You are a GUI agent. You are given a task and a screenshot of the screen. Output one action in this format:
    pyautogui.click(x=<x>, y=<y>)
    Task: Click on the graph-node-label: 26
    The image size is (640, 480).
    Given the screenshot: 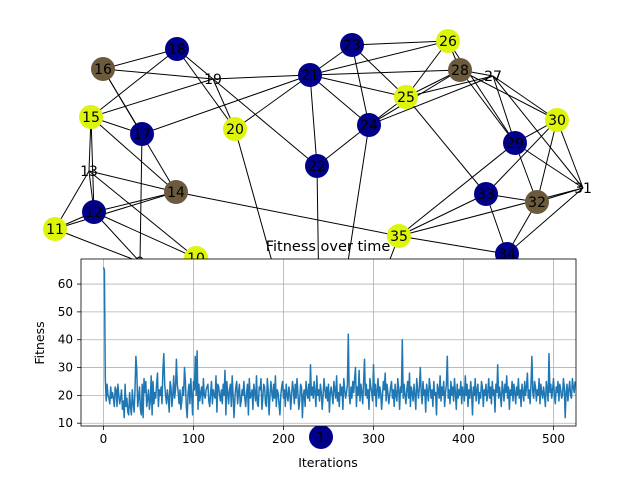 What is the action you would take?
    pyautogui.click(x=448, y=42)
    